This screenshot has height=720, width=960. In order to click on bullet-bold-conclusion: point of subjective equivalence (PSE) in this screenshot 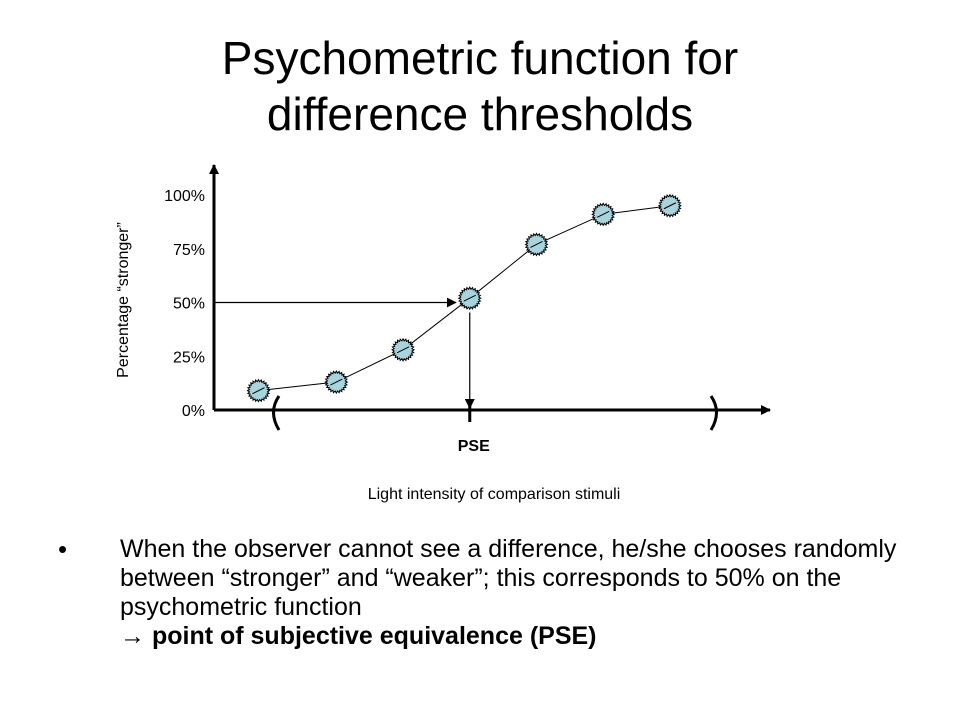, I will do `click(374, 636)`.